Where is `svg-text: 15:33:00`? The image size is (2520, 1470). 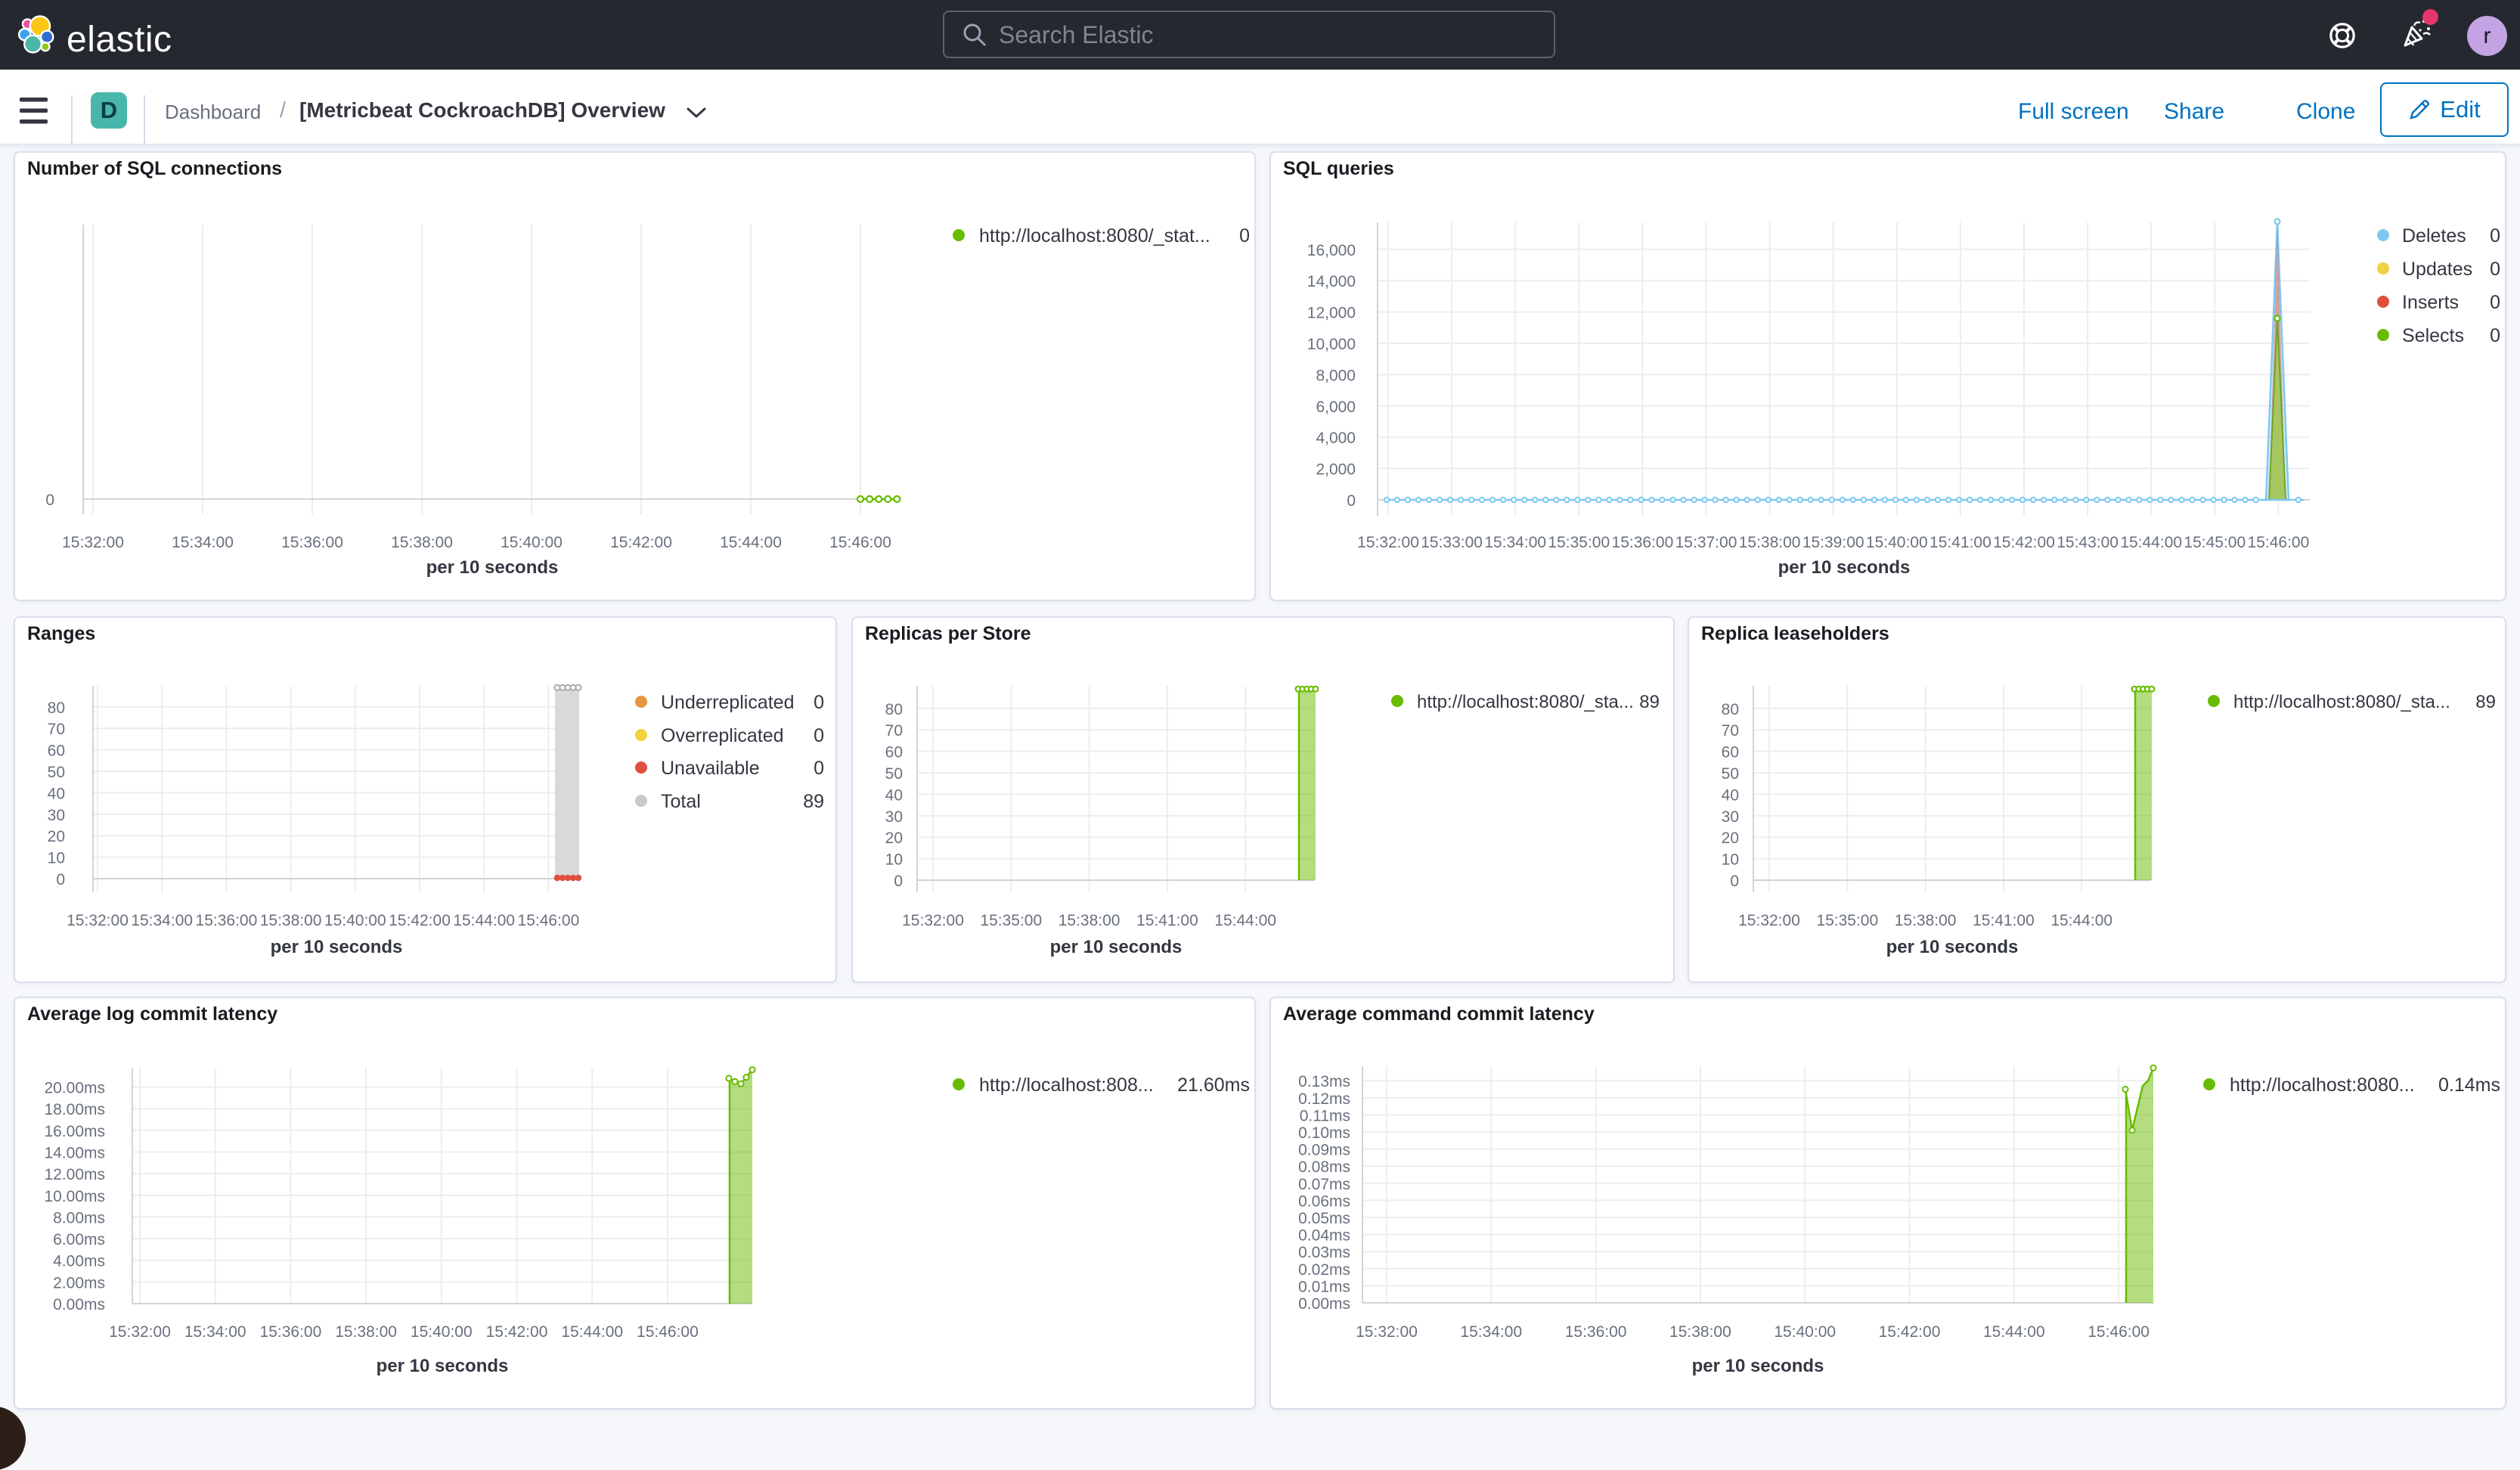
svg-text: 15:33:00 is located at coordinates (1452, 542).